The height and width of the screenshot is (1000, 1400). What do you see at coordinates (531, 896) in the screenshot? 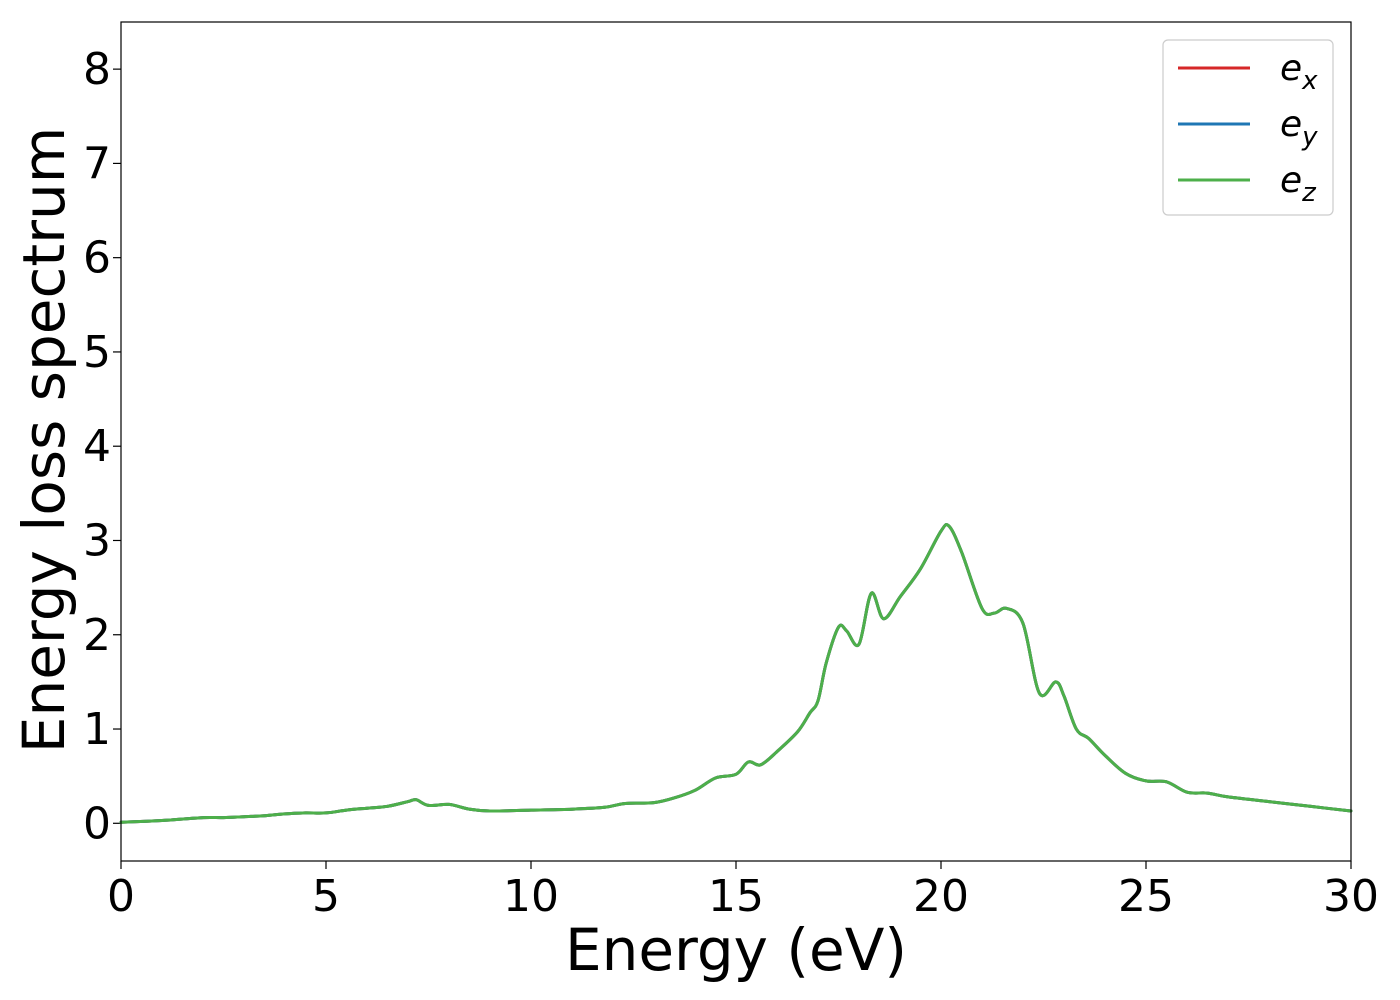
I see `x-tick-label: 10` at bounding box center [531, 896].